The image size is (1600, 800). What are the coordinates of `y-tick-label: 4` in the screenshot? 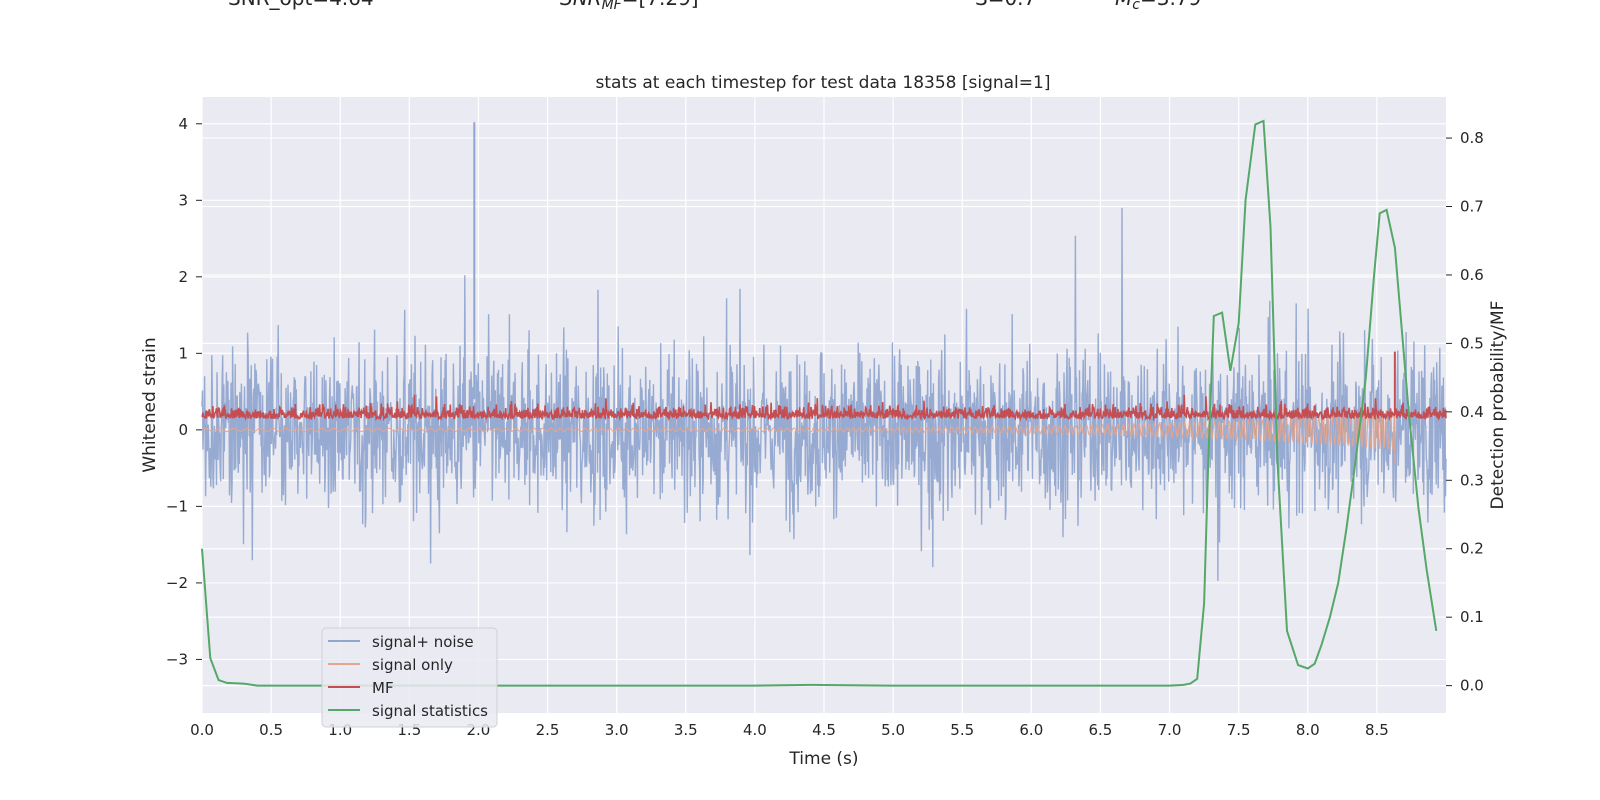 It's located at (183, 124).